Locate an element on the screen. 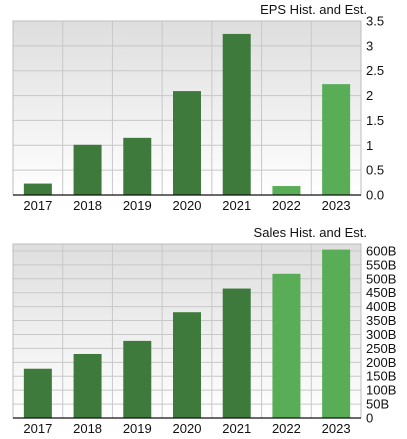  sales-ytick-label: 500B is located at coordinates (381, 278).